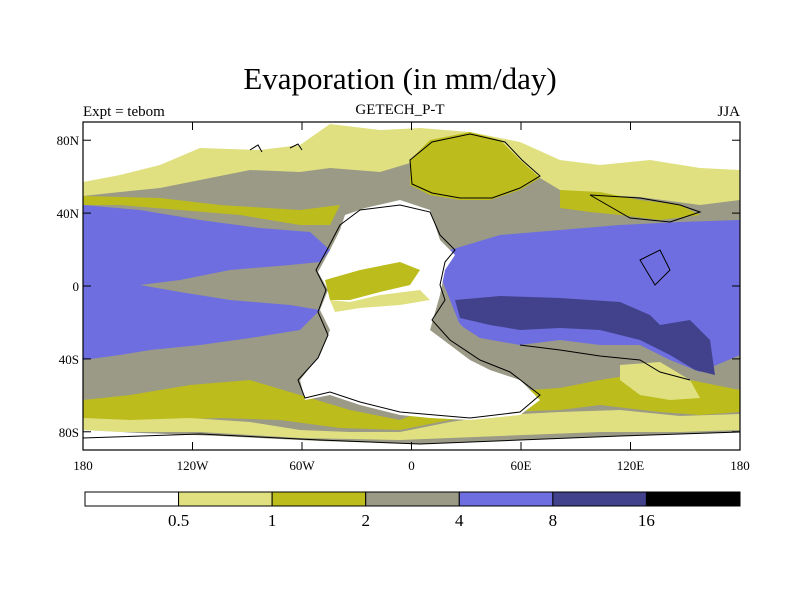  What do you see at coordinates (400, 110) in the screenshot?
I see `dataset-label: GETECH_P-T` at bounding box center [400, 110].